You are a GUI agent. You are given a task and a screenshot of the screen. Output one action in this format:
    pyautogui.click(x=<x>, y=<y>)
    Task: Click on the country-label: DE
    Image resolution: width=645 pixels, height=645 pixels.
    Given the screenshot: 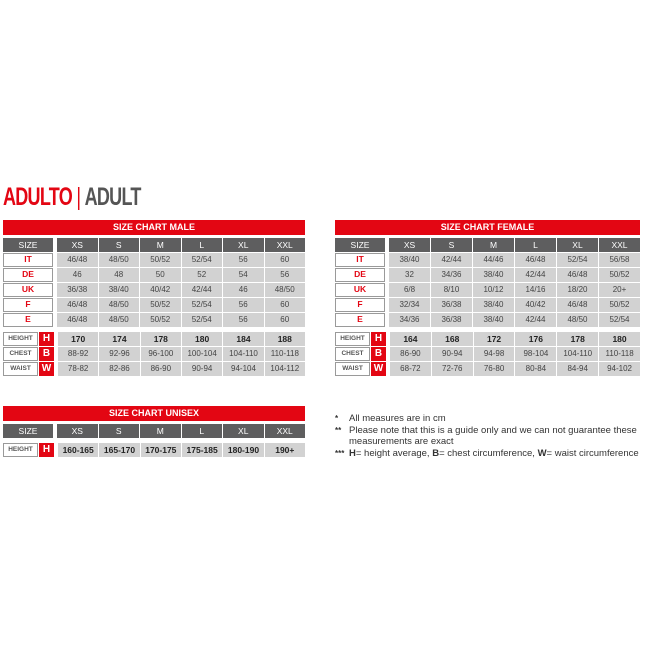 What is the action you would take?
    pyautogui.click(x=28, y=275)
    